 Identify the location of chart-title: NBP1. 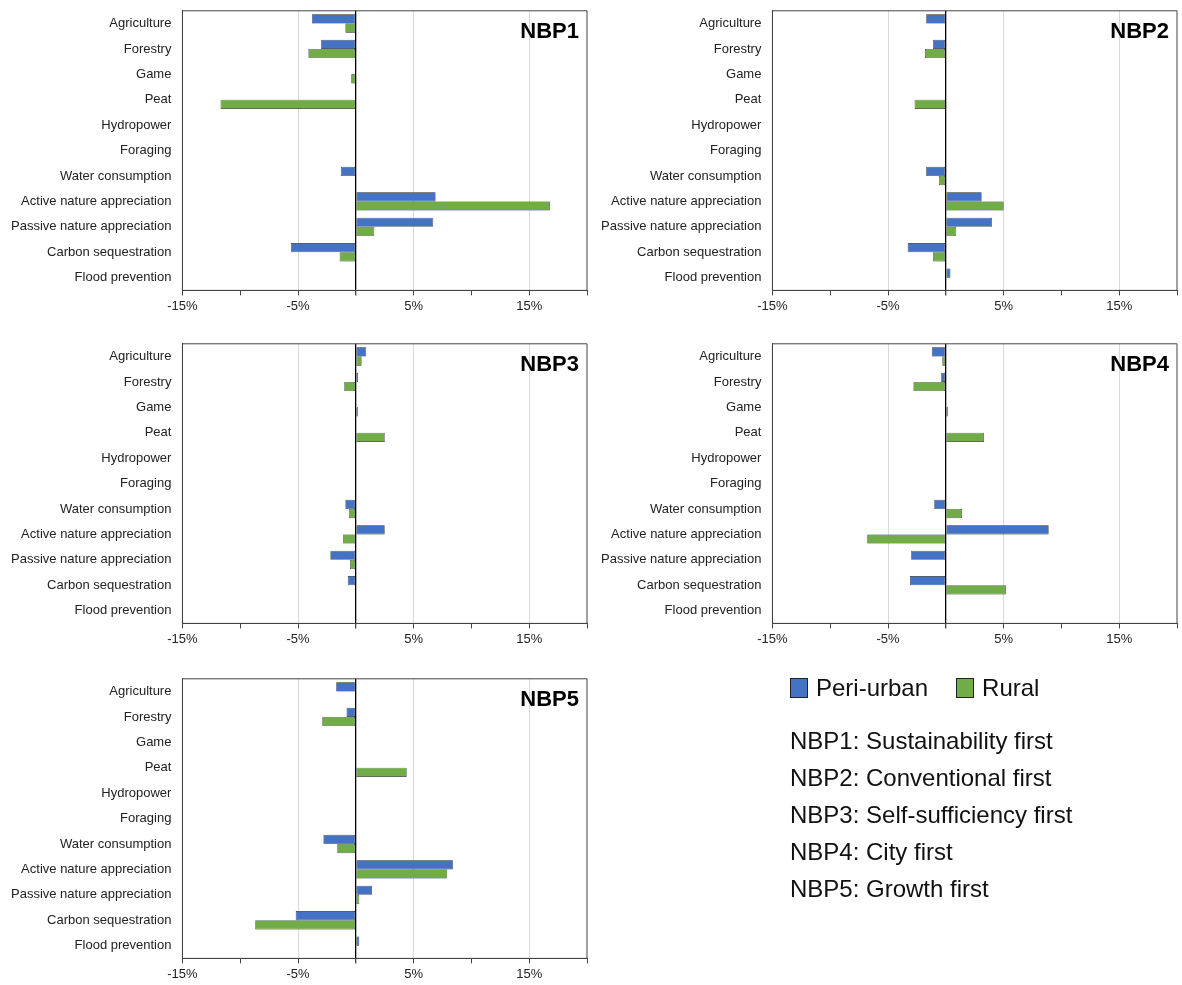
(549, 30).